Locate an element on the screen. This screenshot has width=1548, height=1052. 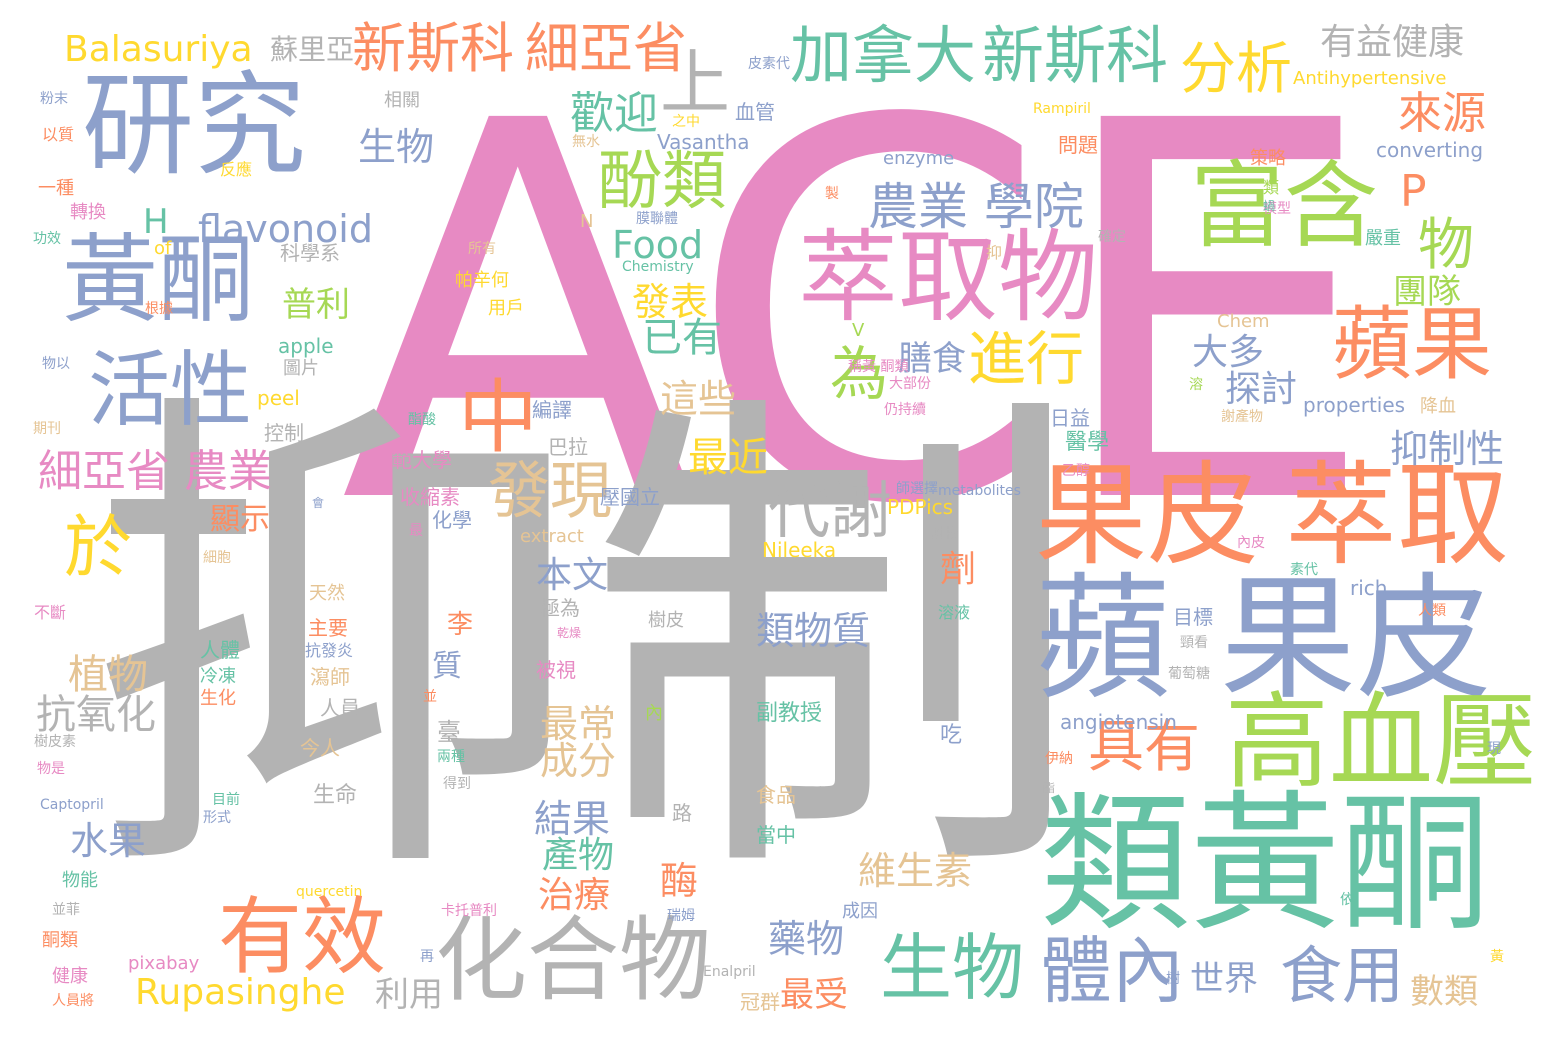
cloud-word: 數類 is located at coordinates (1444, 992).